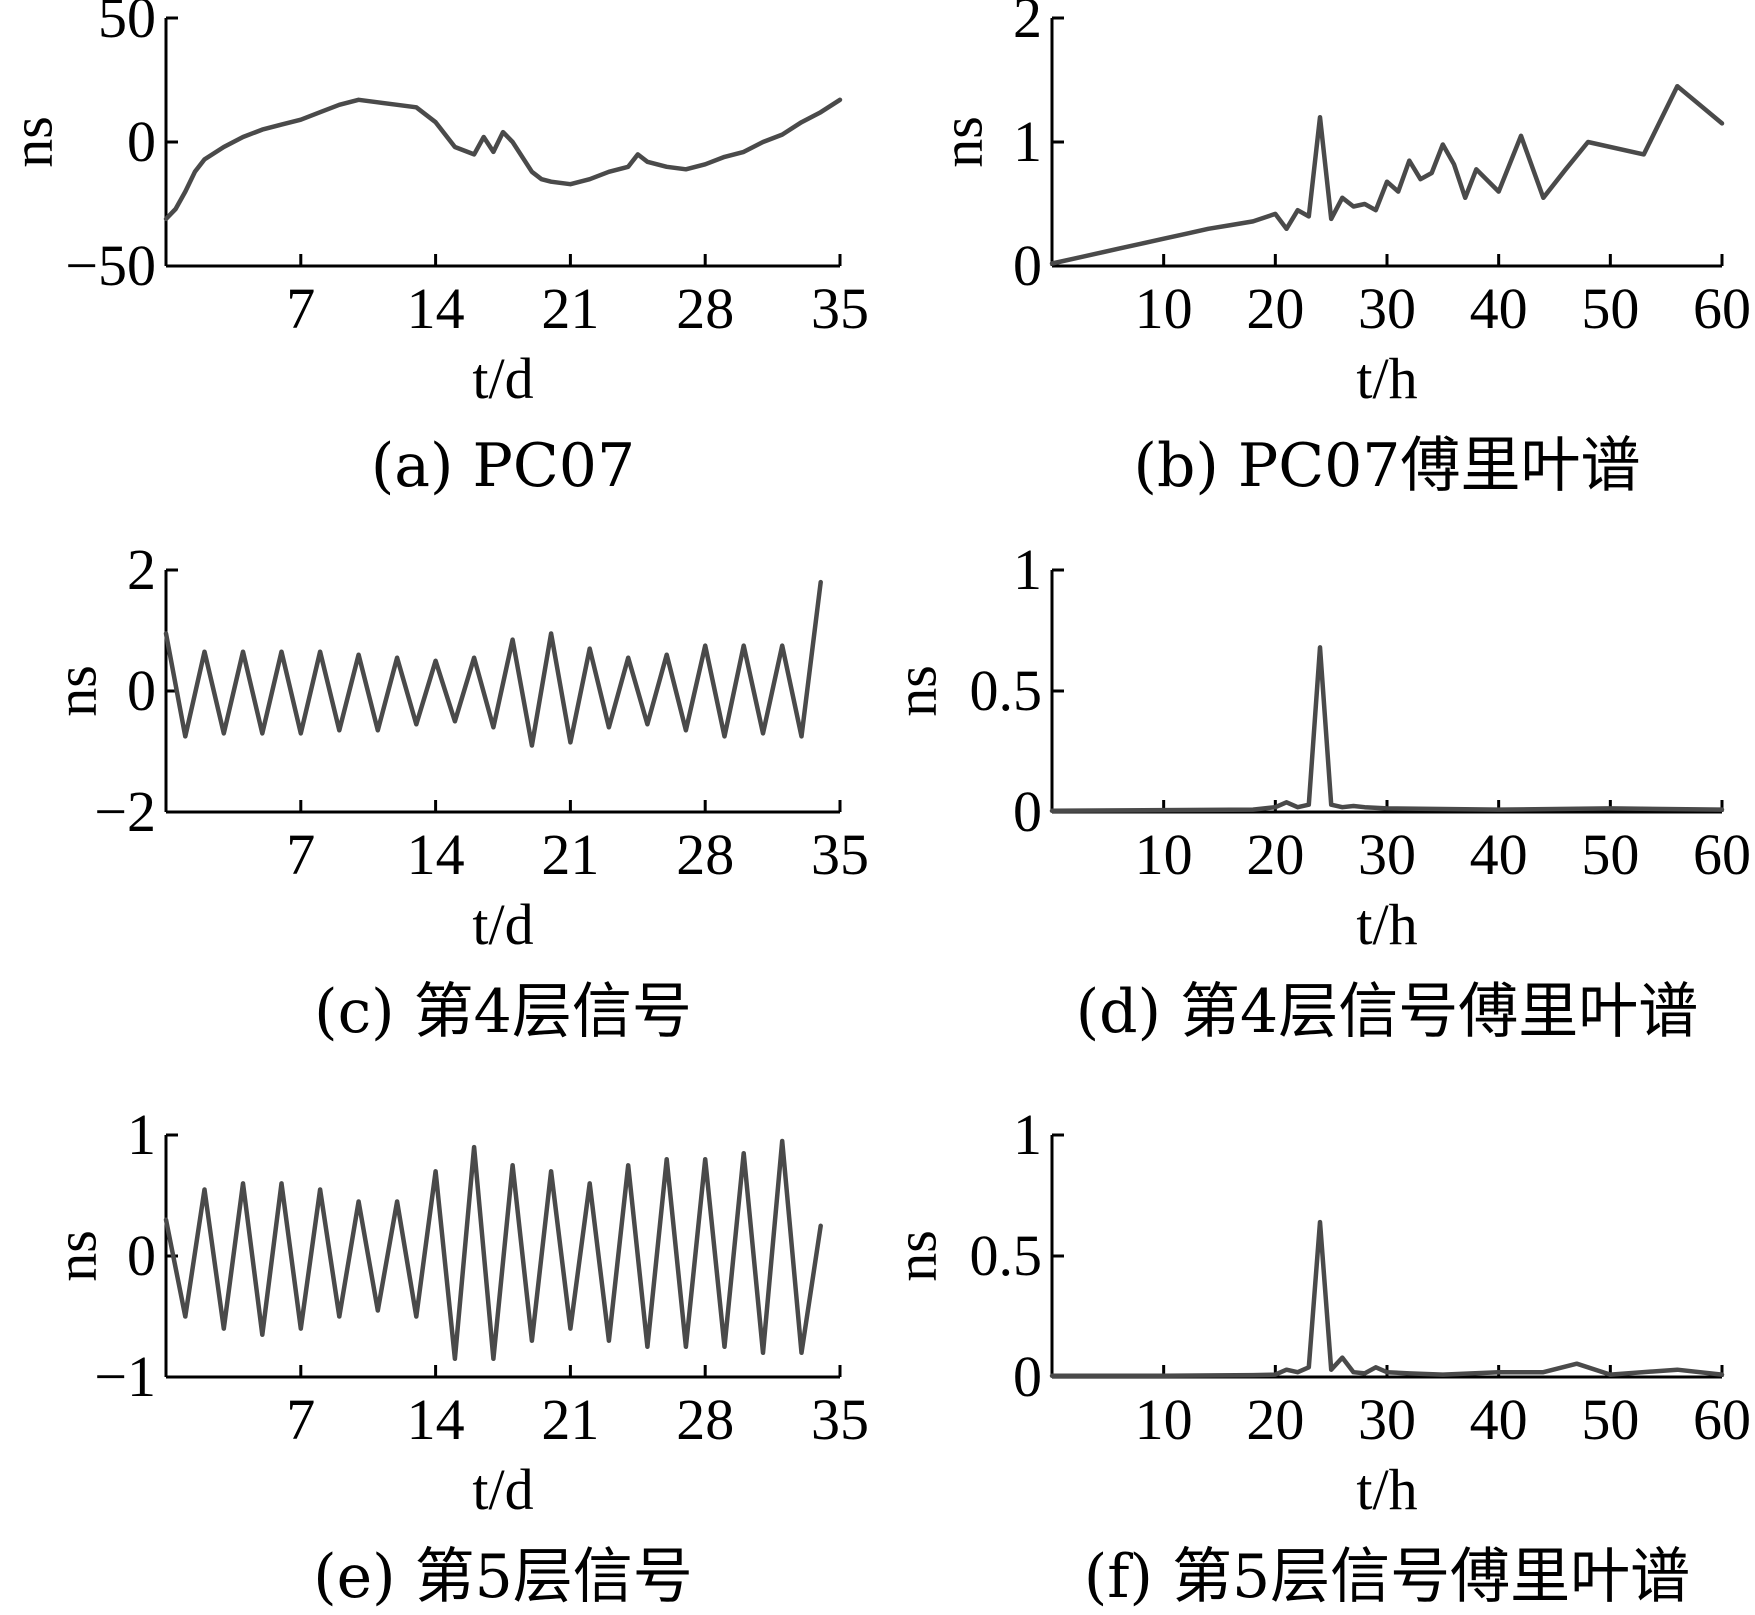  Describe the element at coordinates (503, 1577) in the screenshot. I see `panel-caption: (e) 第5层信号` at that location.